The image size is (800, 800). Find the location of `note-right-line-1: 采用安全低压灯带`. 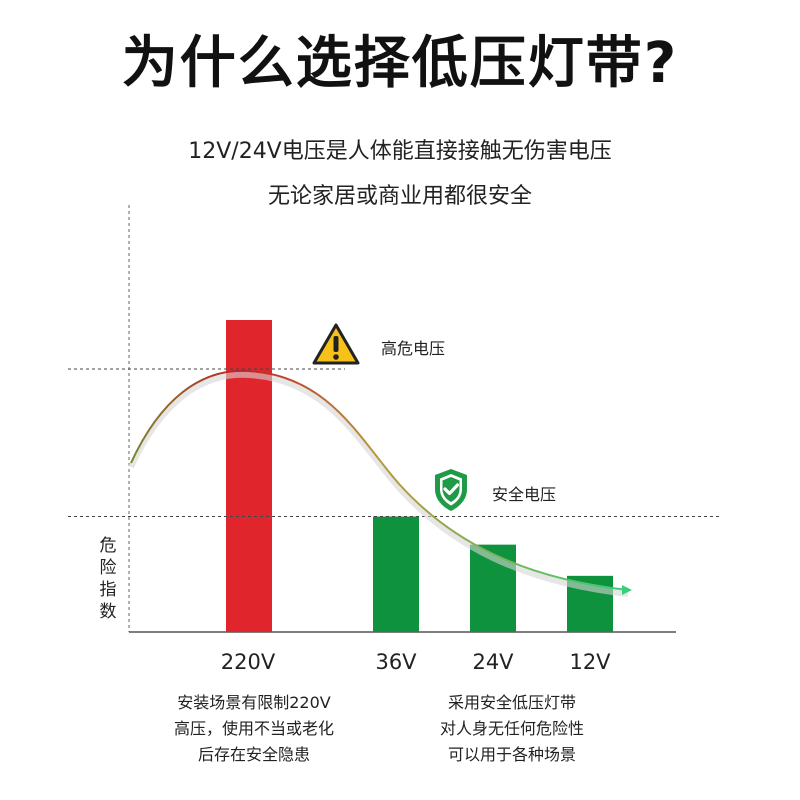

note-right-line-1: 采用安全低压灯带 is located at coordinates (511, 702).